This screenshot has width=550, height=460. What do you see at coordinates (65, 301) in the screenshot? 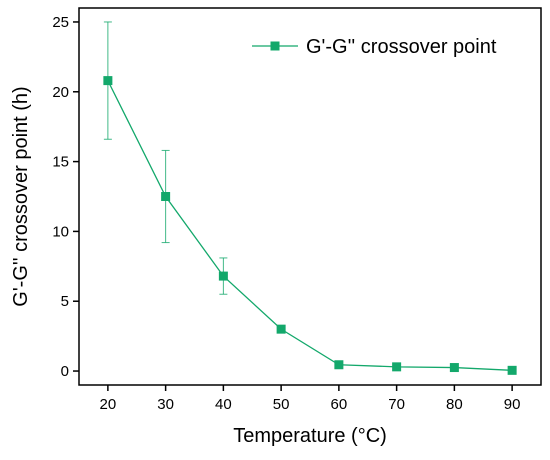
I see `y-tick-label: 5` at bounding box center [65, 301].